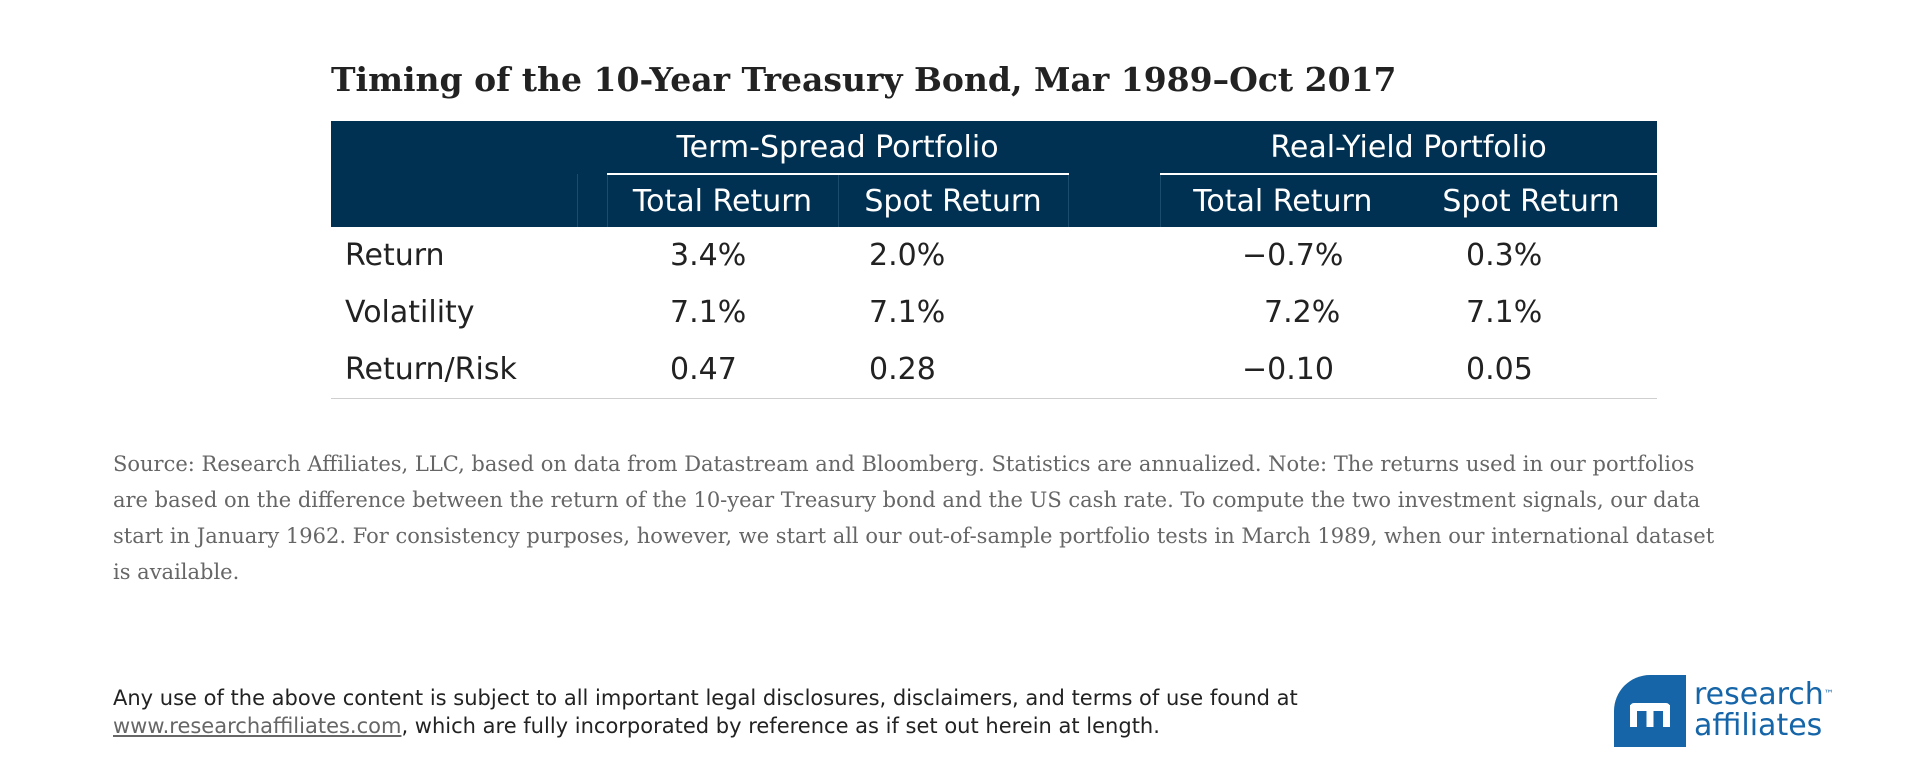 The width and height of the screenshot is (1920, 766). Describe the element at coordinates (994, 255) in the screenshot. I see `table-row: Return 3.4% 2.0% −0.7% 0.3%` at that location.